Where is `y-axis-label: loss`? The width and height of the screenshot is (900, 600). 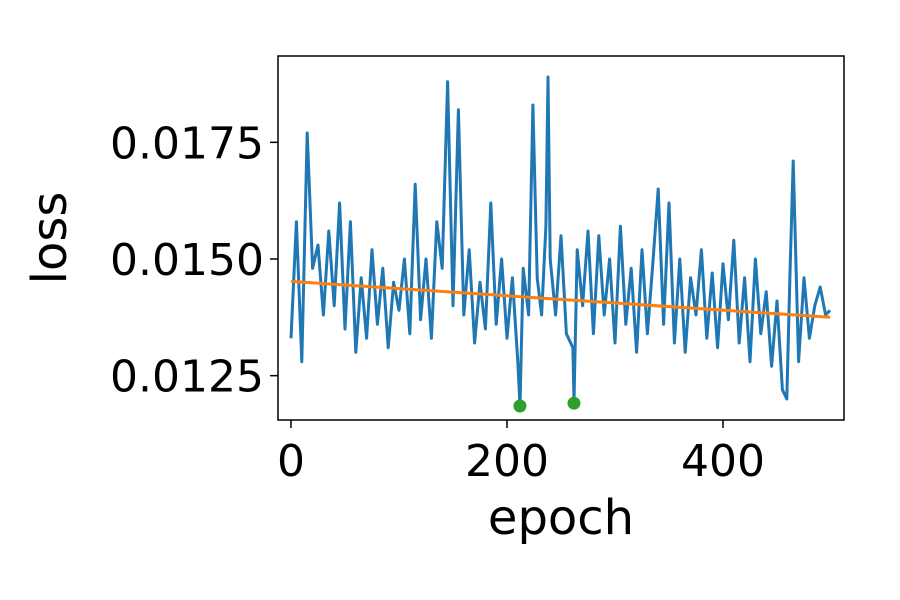 y-axis-label: loss is located at coordinates (50, 238).